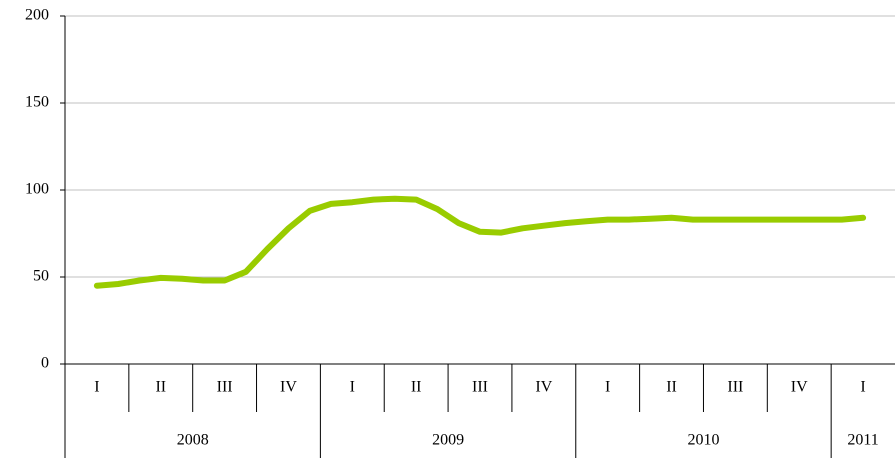 This screenshot has height=458, width=895. Describe the element at coordinates (448, 440) in the screenshot. I see `group-label: 2009` at that location.